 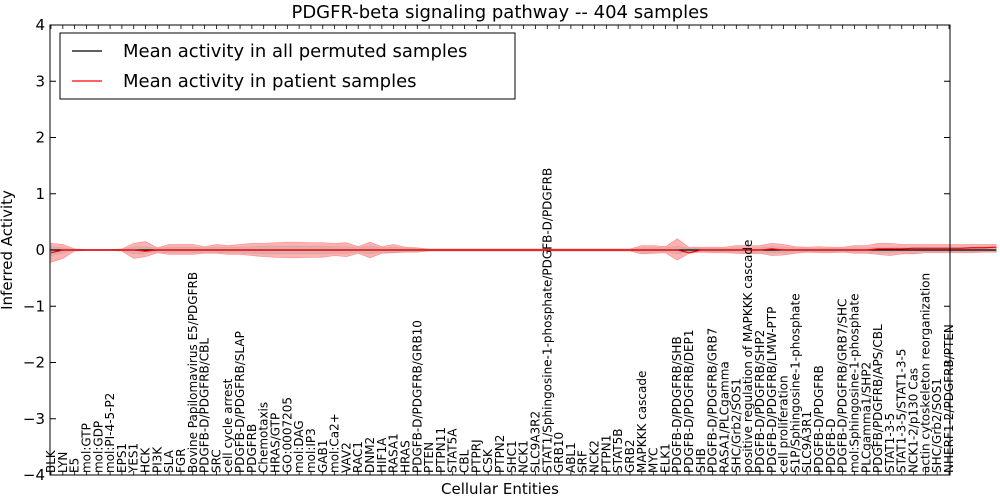 I want to click on x-tick-label: PDGFB/PDGFRB/APS/CBL, so click(x=878, y=398).